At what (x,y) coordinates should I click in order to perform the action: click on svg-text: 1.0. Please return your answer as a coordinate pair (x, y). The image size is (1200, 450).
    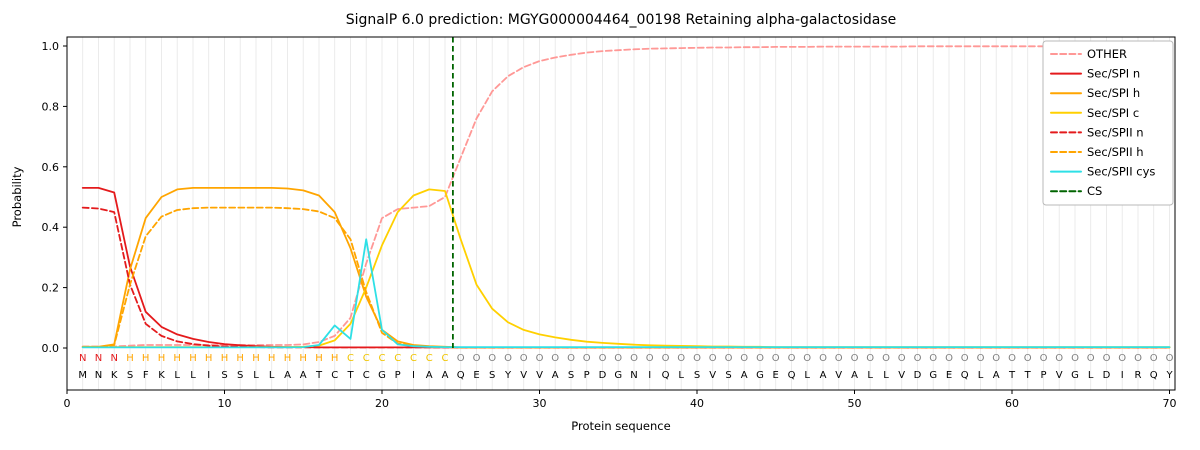
    Looking at the image, I should click on (51, 46).